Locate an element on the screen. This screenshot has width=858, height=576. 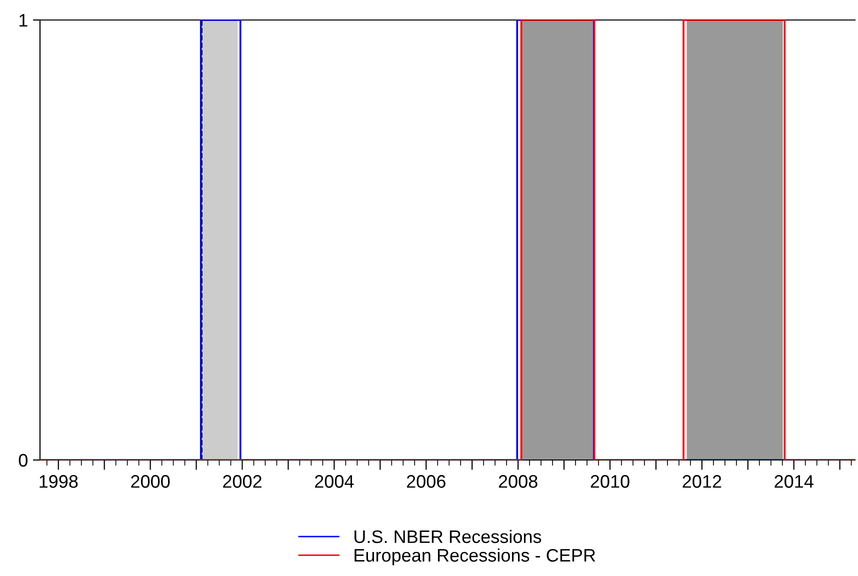
x-tick-label: 2014 is located at coordinates (794, 481).